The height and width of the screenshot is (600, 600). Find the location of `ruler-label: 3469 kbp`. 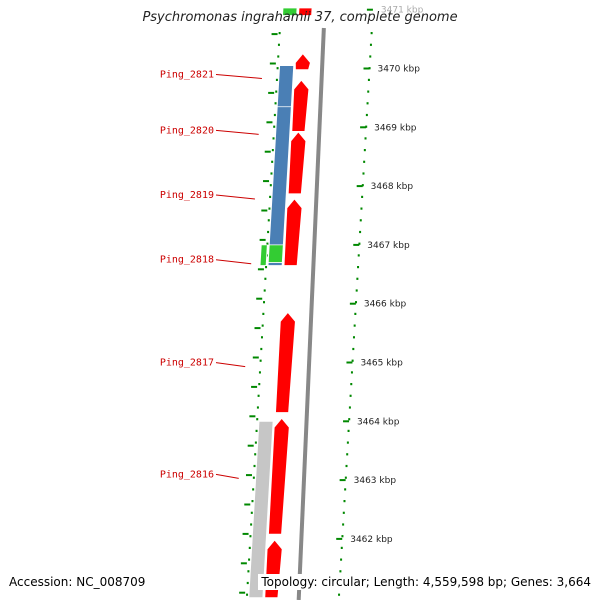

ruler-label: 3469 kbp is located at coordinates (395, 128).